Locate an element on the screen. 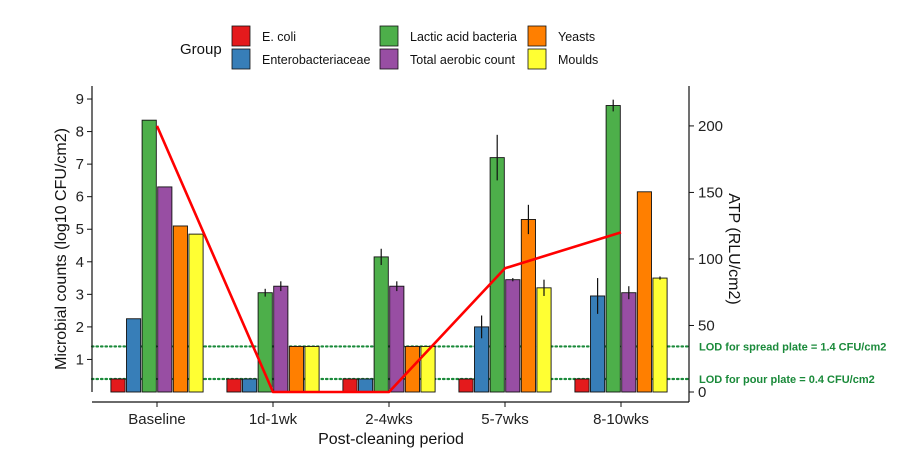  y2-tick-label: 150 is located at coordinates (710, 192).